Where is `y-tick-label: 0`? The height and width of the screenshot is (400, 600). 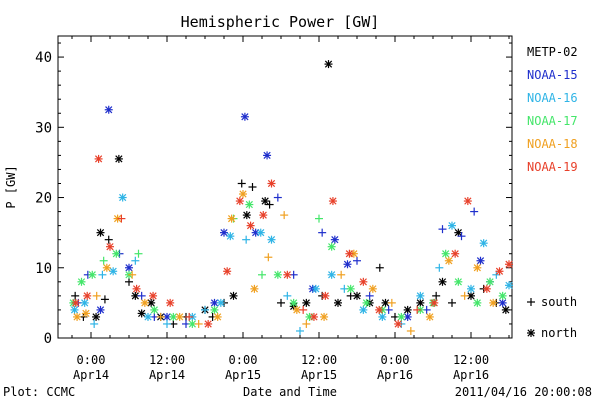
y-tick-label: 0 is located at coordinates (48, 339).